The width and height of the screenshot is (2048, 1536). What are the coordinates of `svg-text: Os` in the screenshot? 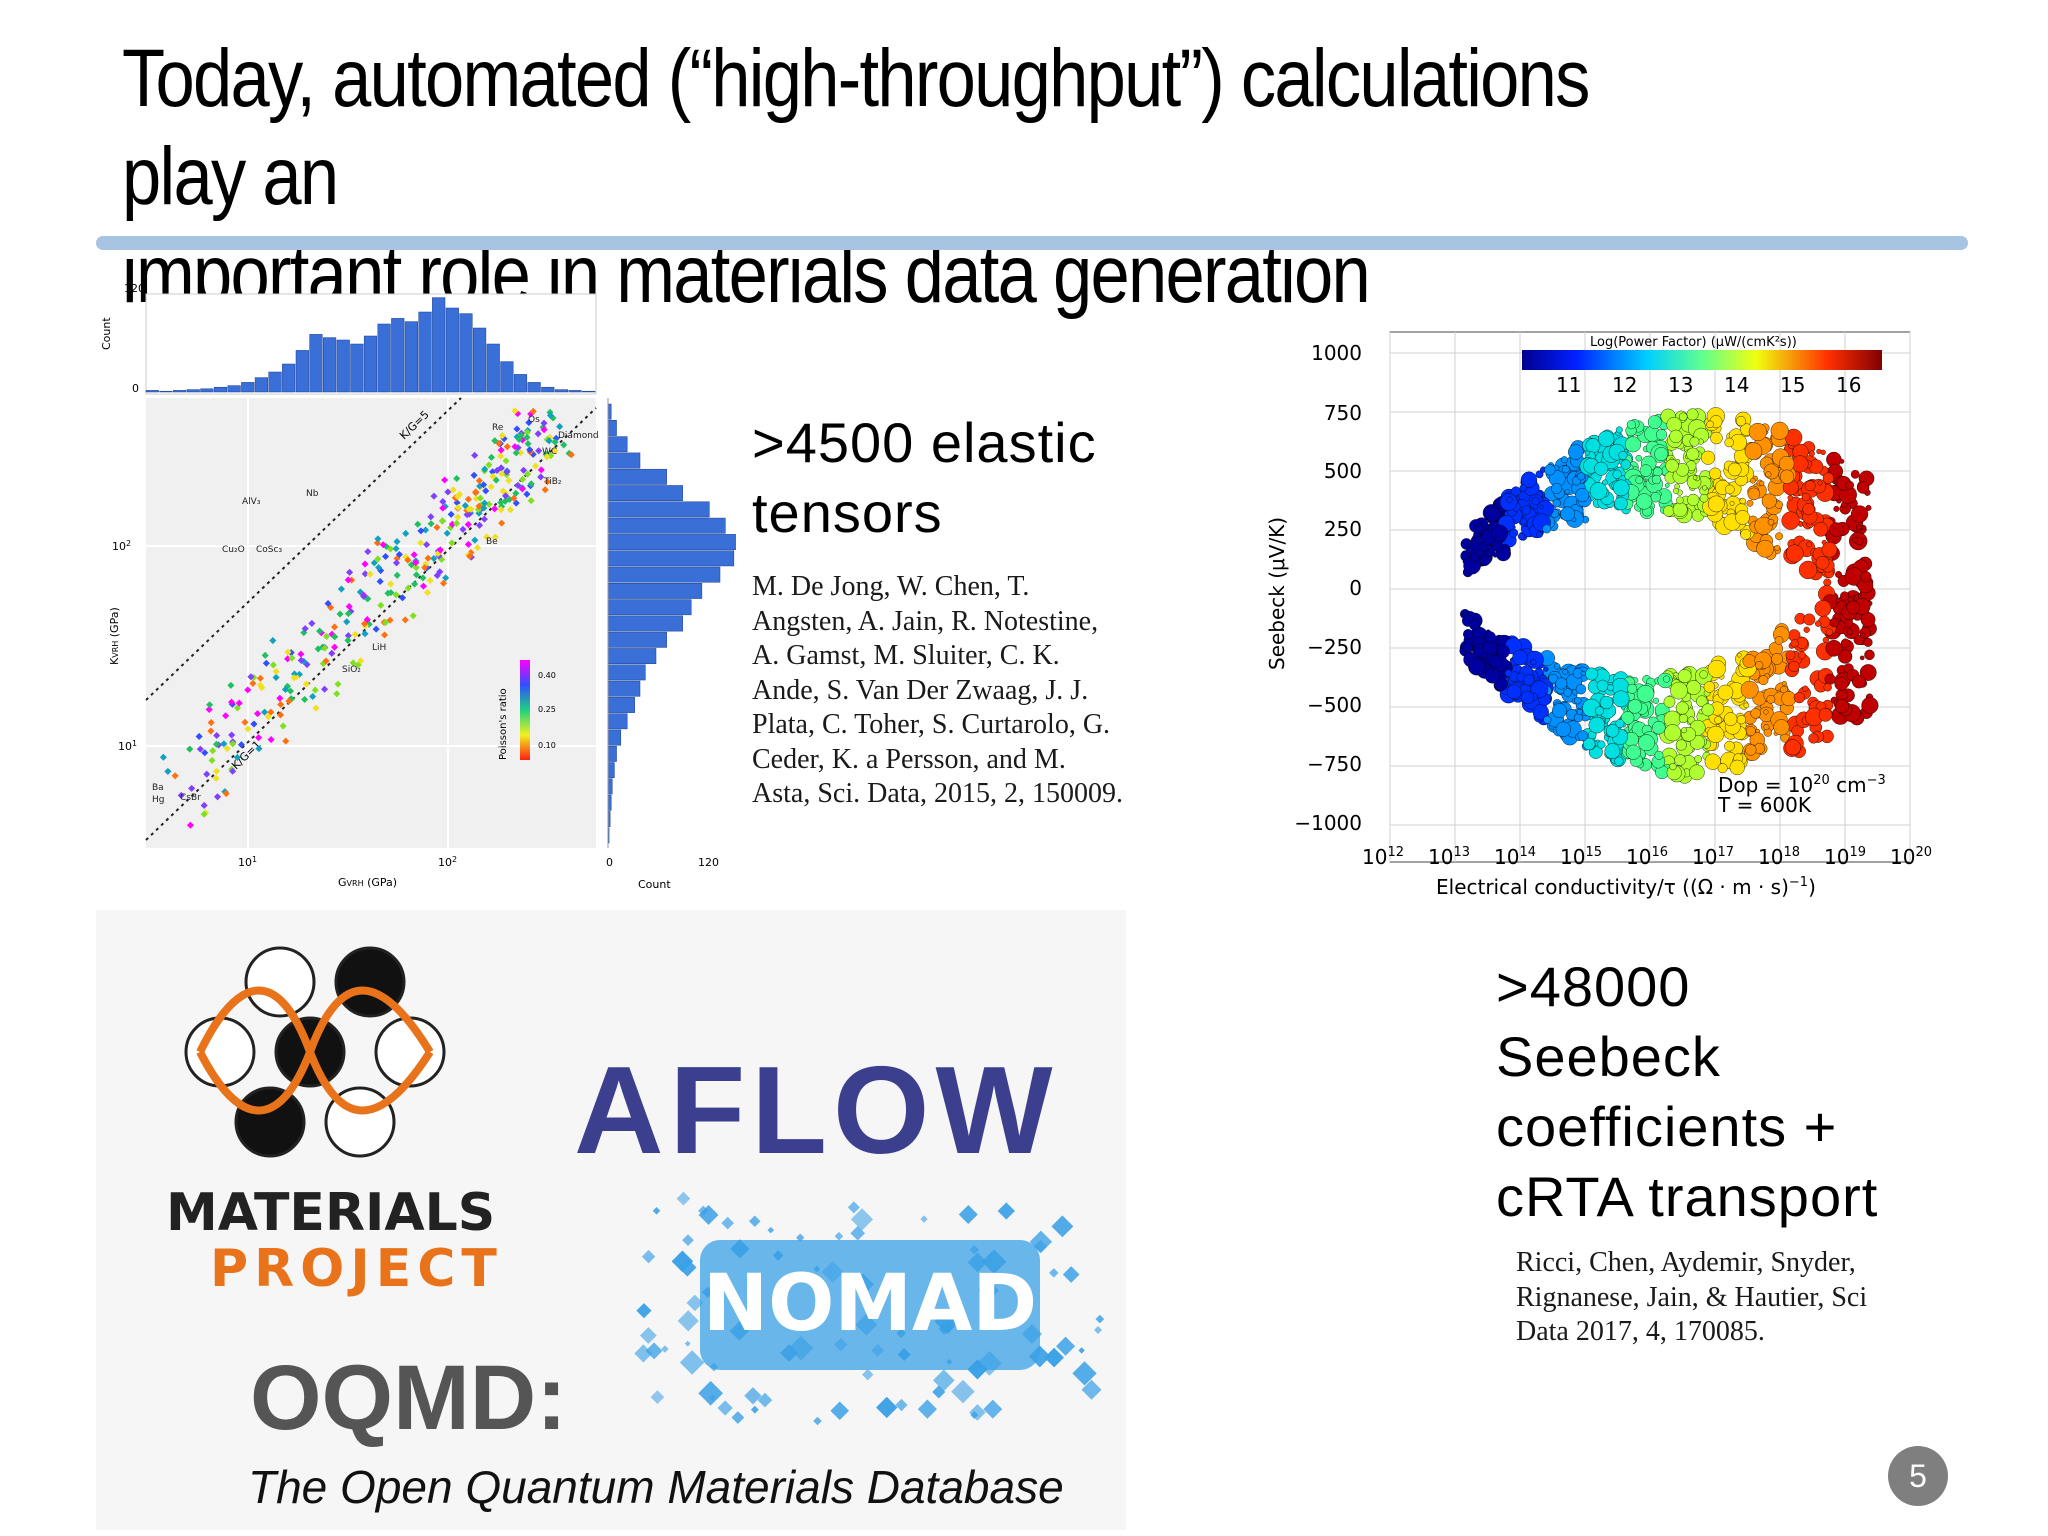 It's located at (534, 420).